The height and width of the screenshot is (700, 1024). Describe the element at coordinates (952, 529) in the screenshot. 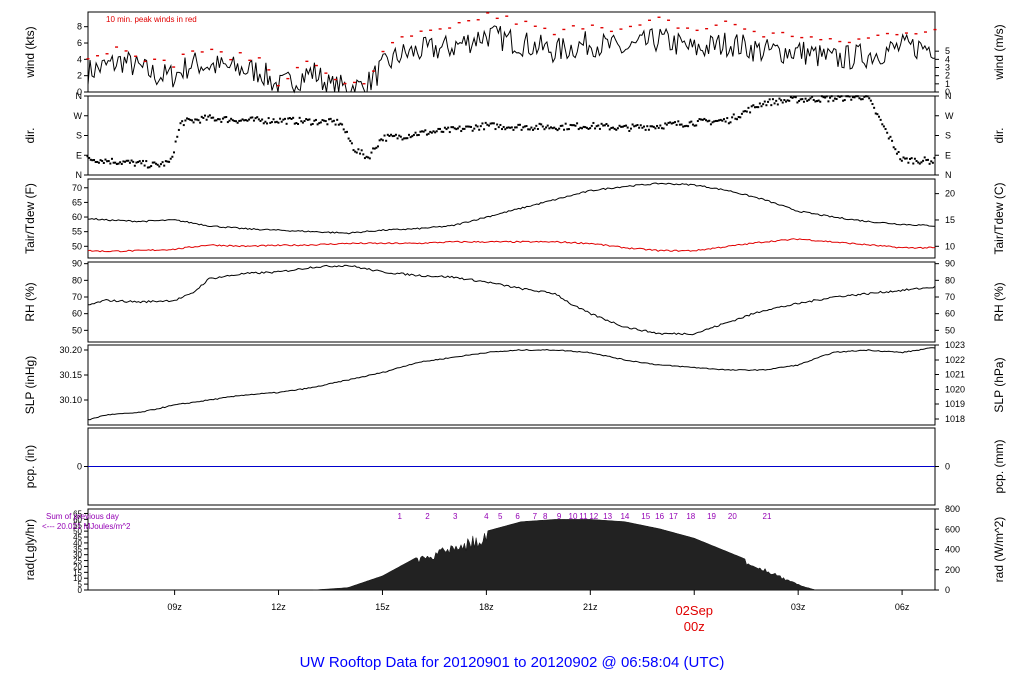

I see `right-tick-label: 600` at that location.